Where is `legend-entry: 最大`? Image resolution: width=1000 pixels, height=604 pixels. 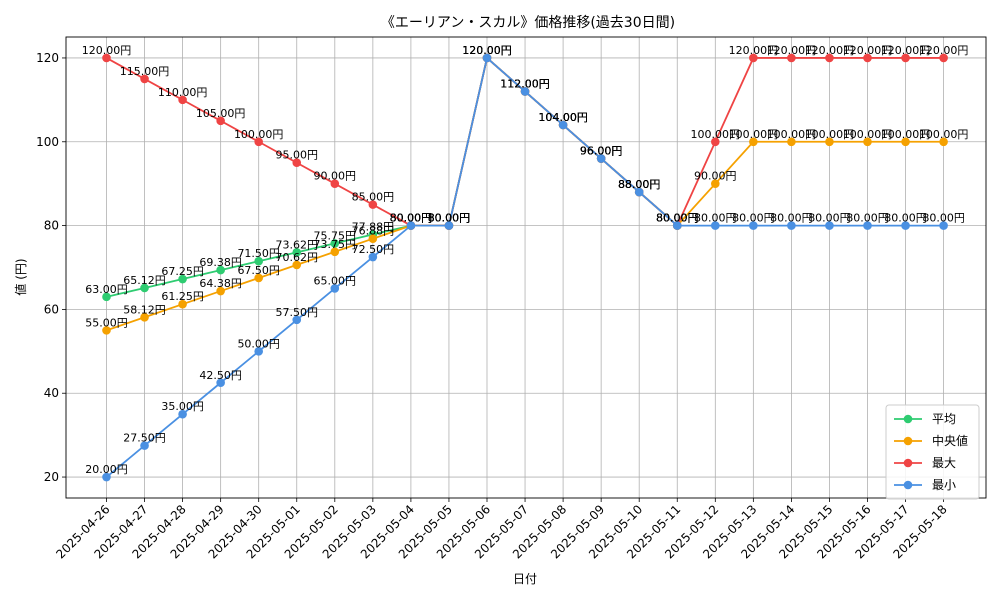 legend-entry: 最大 is located at coordinates (944, 463).